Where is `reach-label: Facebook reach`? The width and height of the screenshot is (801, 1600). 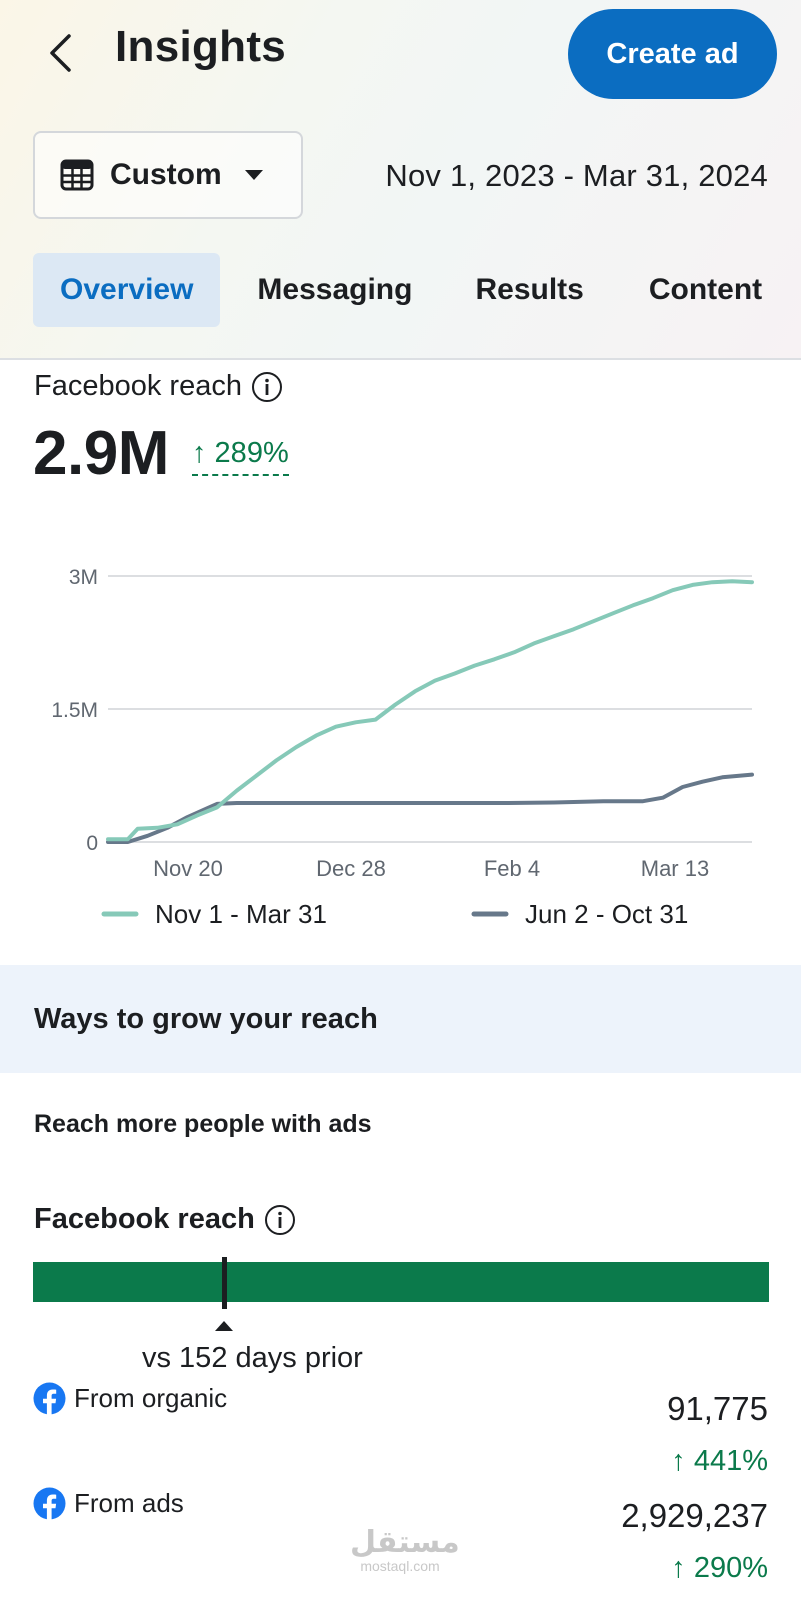 reach-label: Facebook reach is located at coordinates (138, 386).